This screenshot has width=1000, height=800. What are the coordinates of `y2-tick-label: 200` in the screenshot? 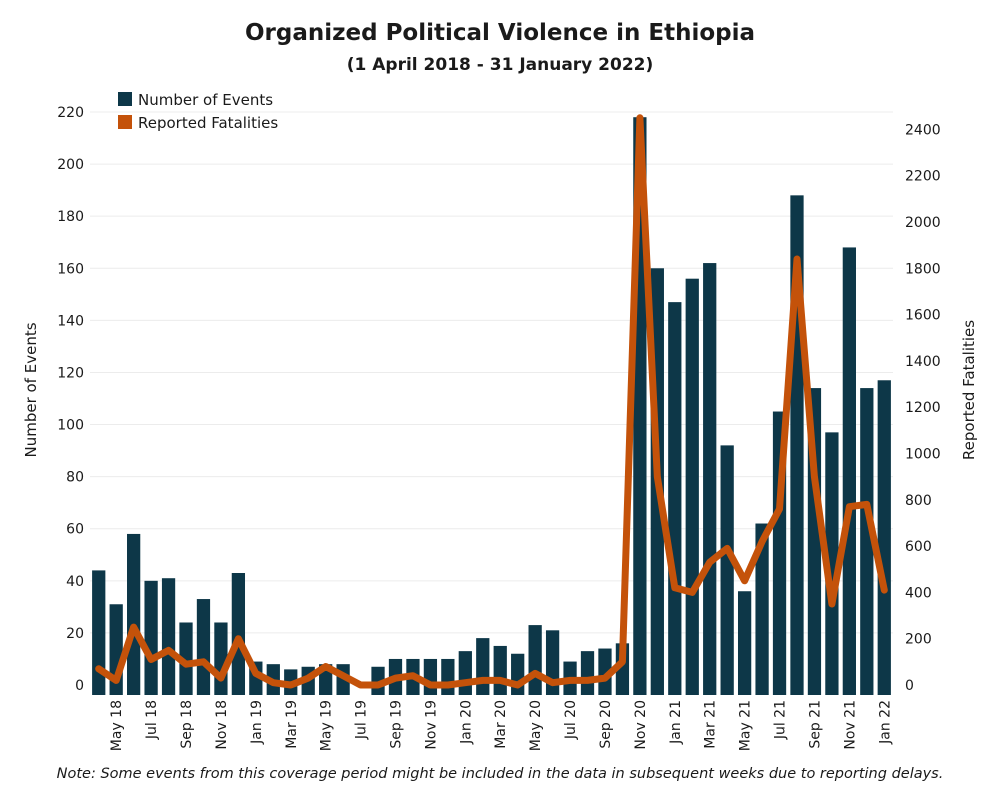 It's located at (918, 640).